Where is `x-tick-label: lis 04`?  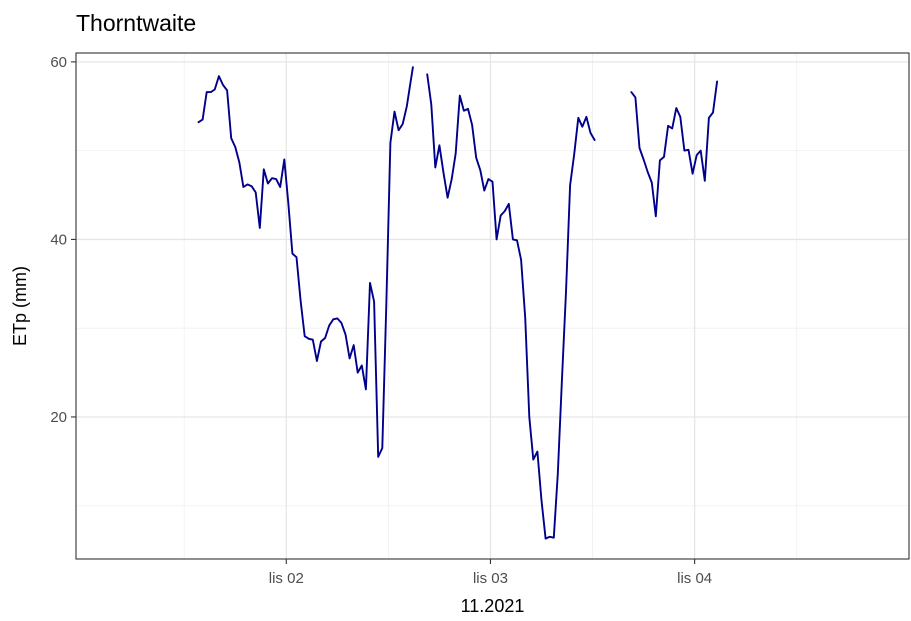
x-tick-label: lis 04 is located at coordinates (694, 578).